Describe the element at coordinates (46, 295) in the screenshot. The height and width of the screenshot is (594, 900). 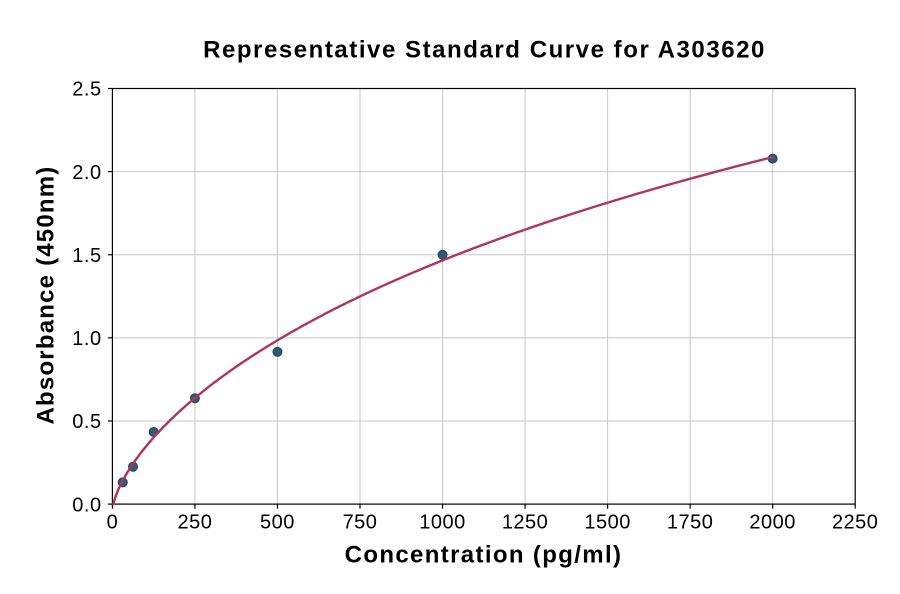
I see `svg-text: Absorbance (450nm)` at that location.